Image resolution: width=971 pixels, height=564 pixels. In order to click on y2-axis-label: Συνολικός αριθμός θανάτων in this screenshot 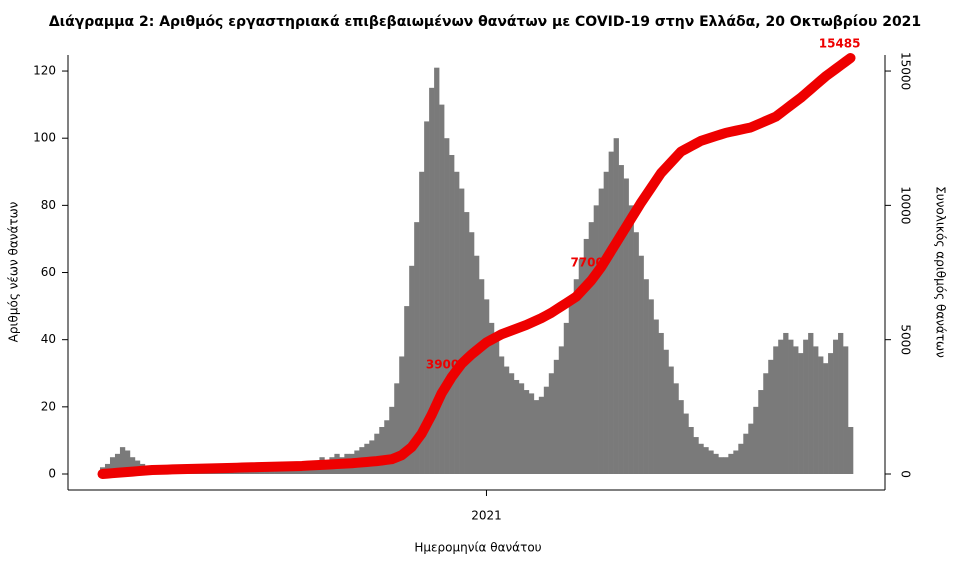, I will do `click(941, 272)`.